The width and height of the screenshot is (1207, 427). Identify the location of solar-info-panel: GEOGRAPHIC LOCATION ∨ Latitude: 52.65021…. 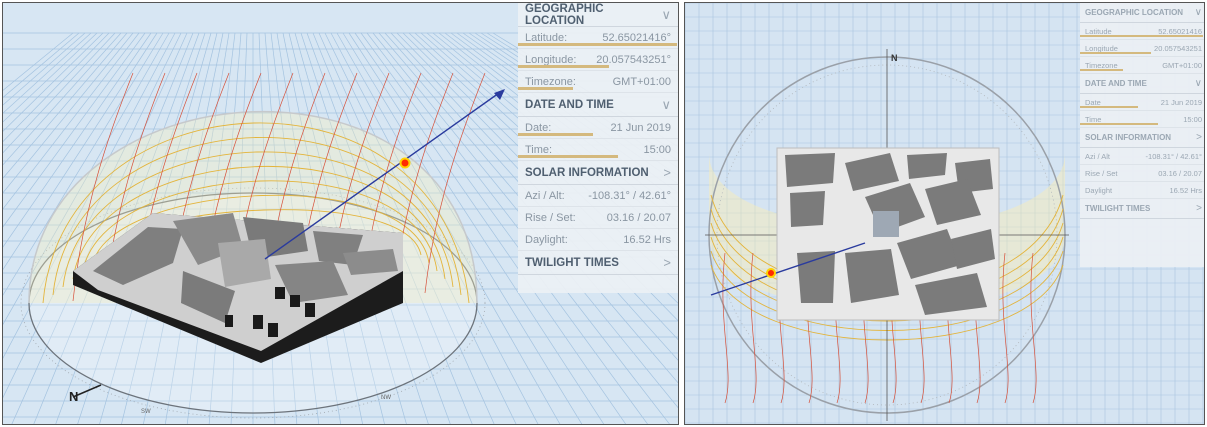
(598, 147).